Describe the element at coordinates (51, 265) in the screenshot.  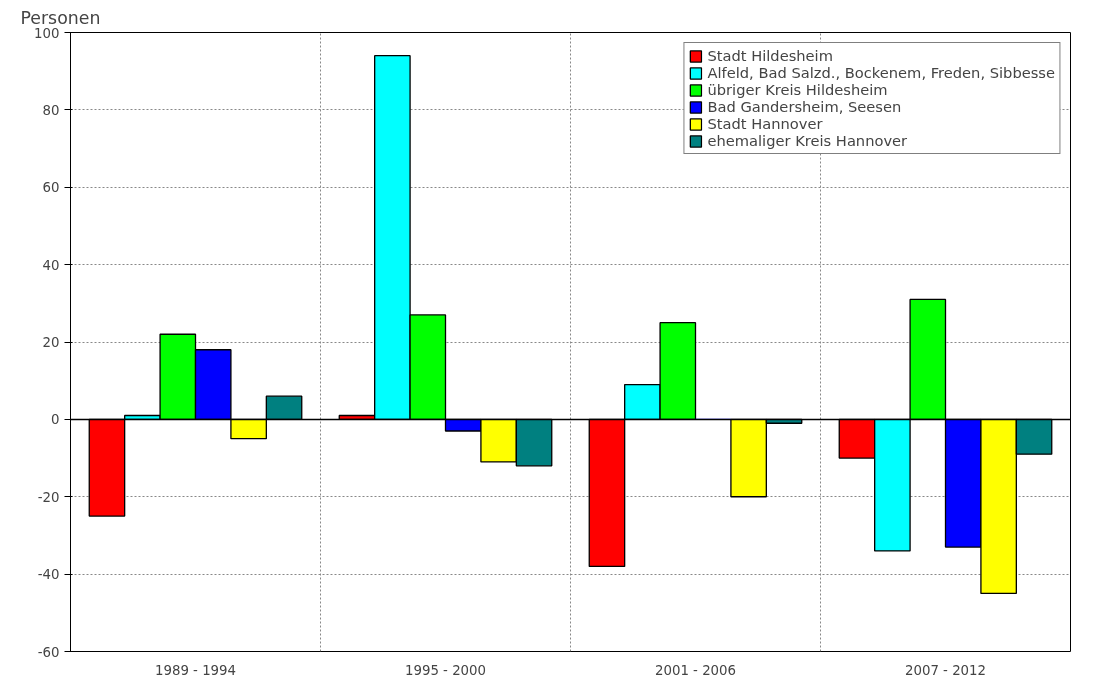
I see `y-tick-label: 40` at that location.